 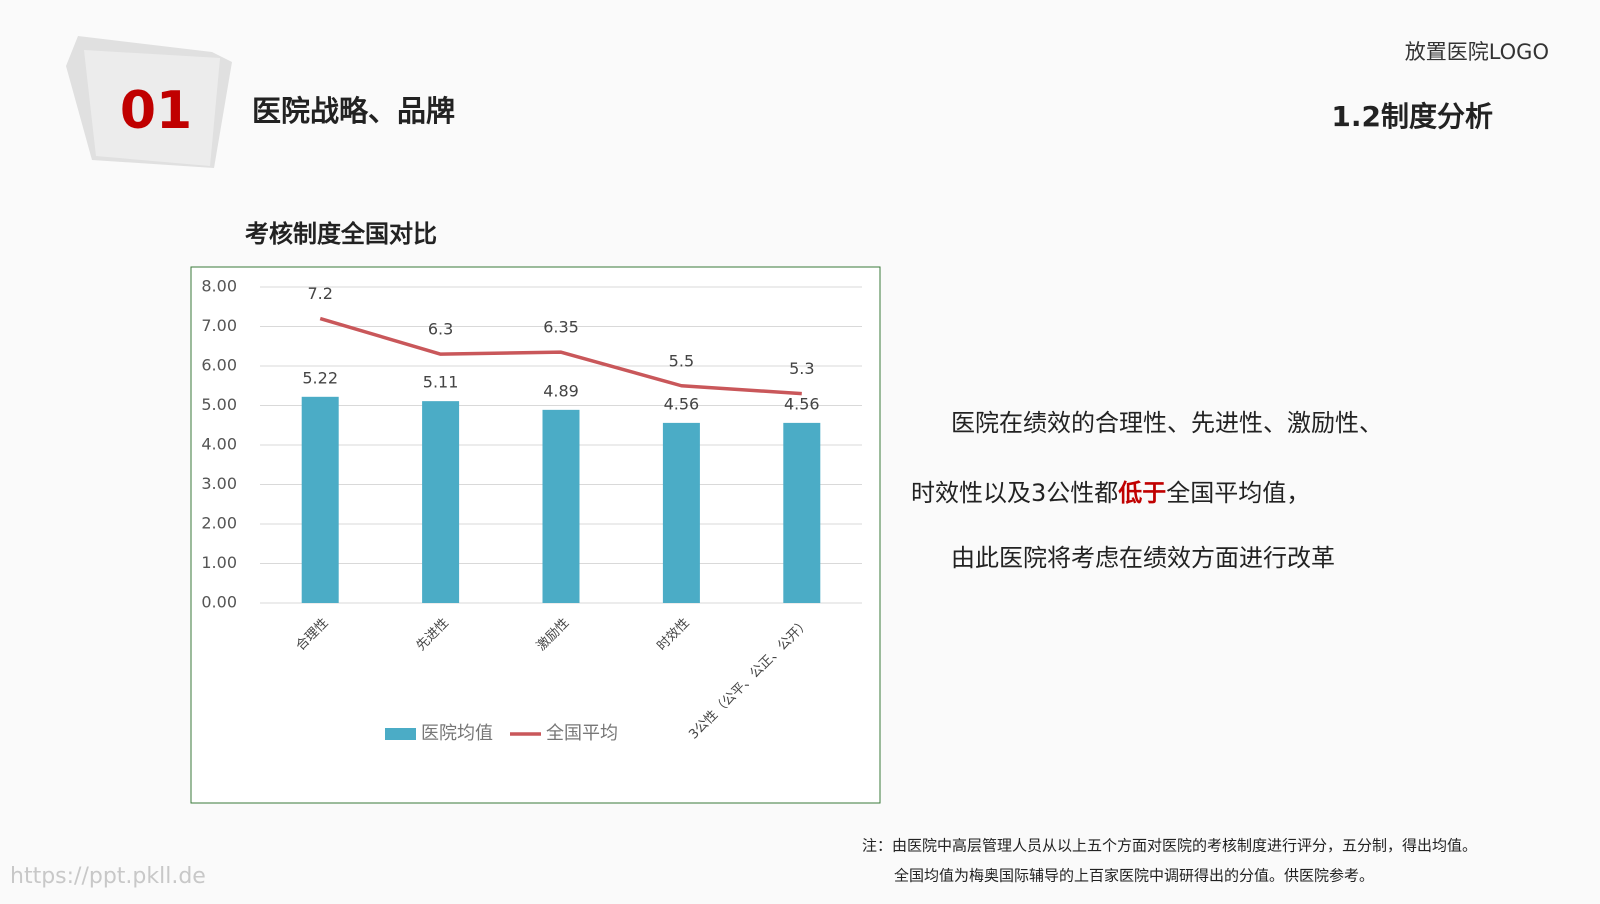 I want to click on data-label: 6.3, so click(x=440, y=329).